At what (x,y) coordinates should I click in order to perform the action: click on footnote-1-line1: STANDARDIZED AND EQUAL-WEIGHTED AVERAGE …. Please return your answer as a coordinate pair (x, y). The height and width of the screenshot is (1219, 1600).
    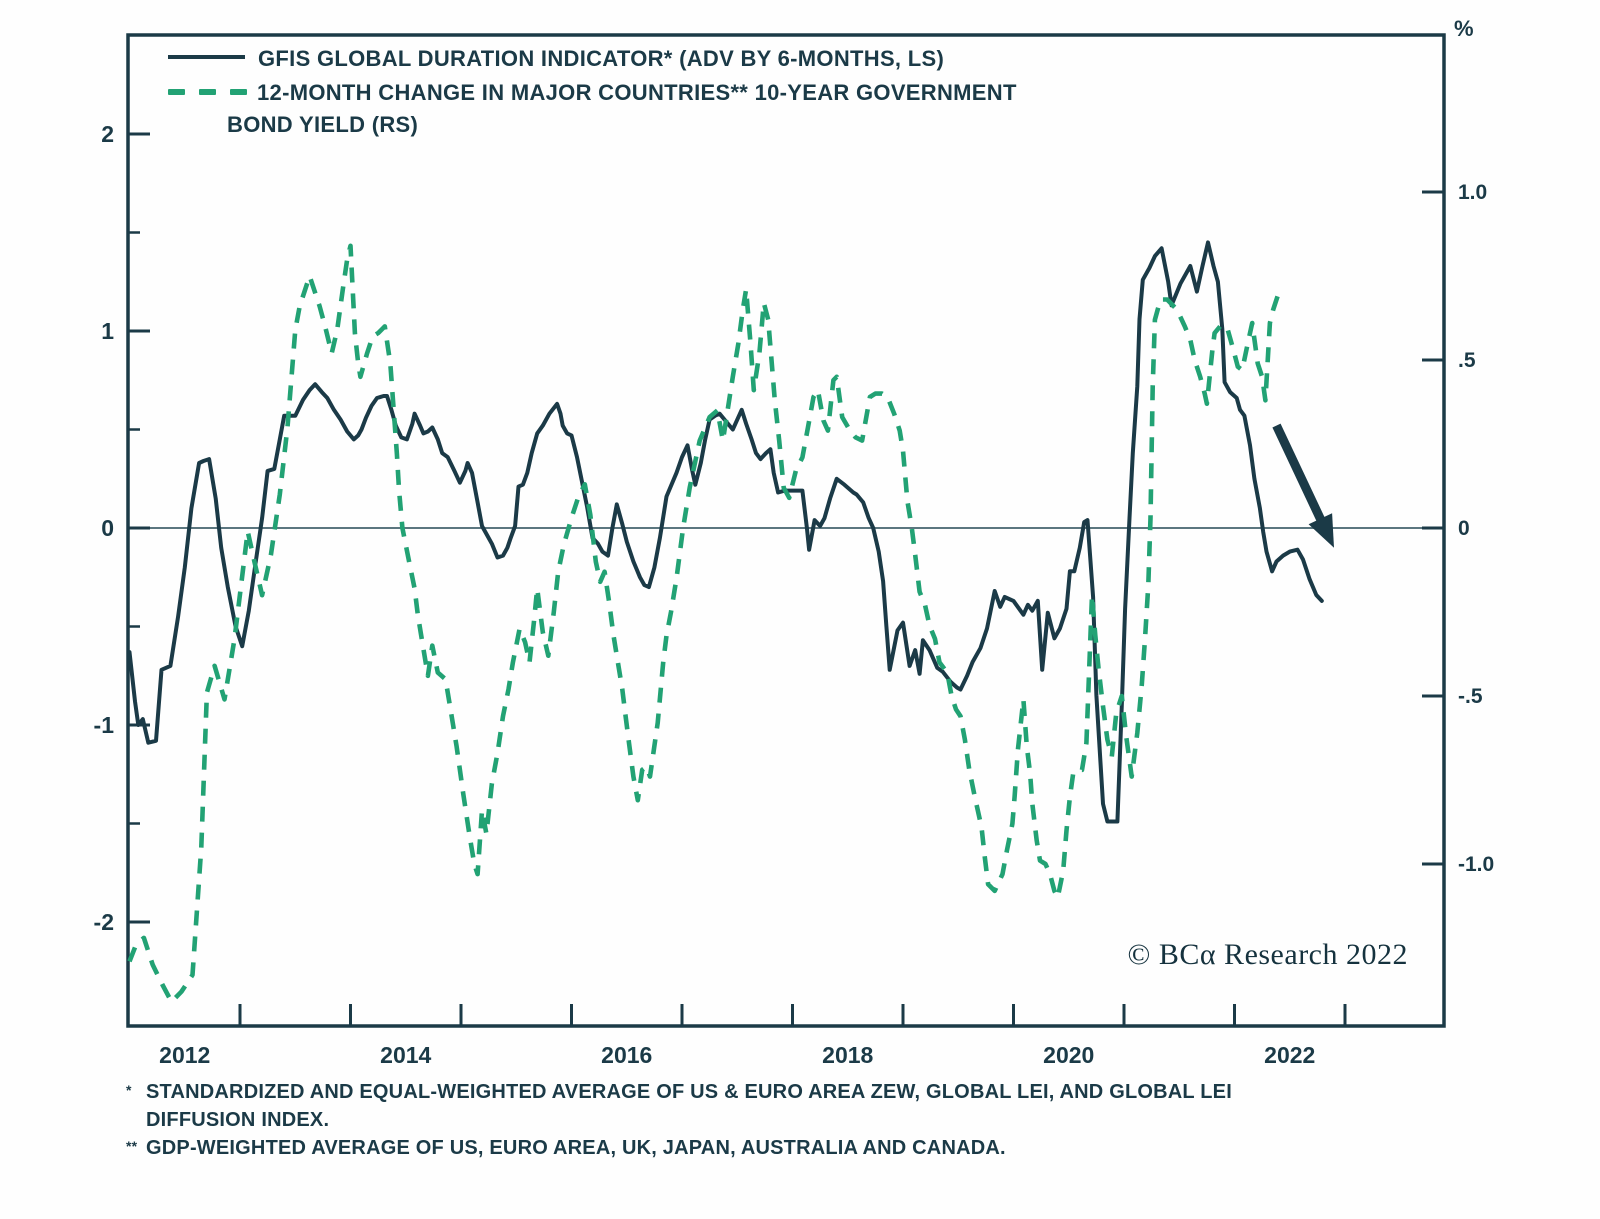
    Looking at the image, I should click on (689, 1092).